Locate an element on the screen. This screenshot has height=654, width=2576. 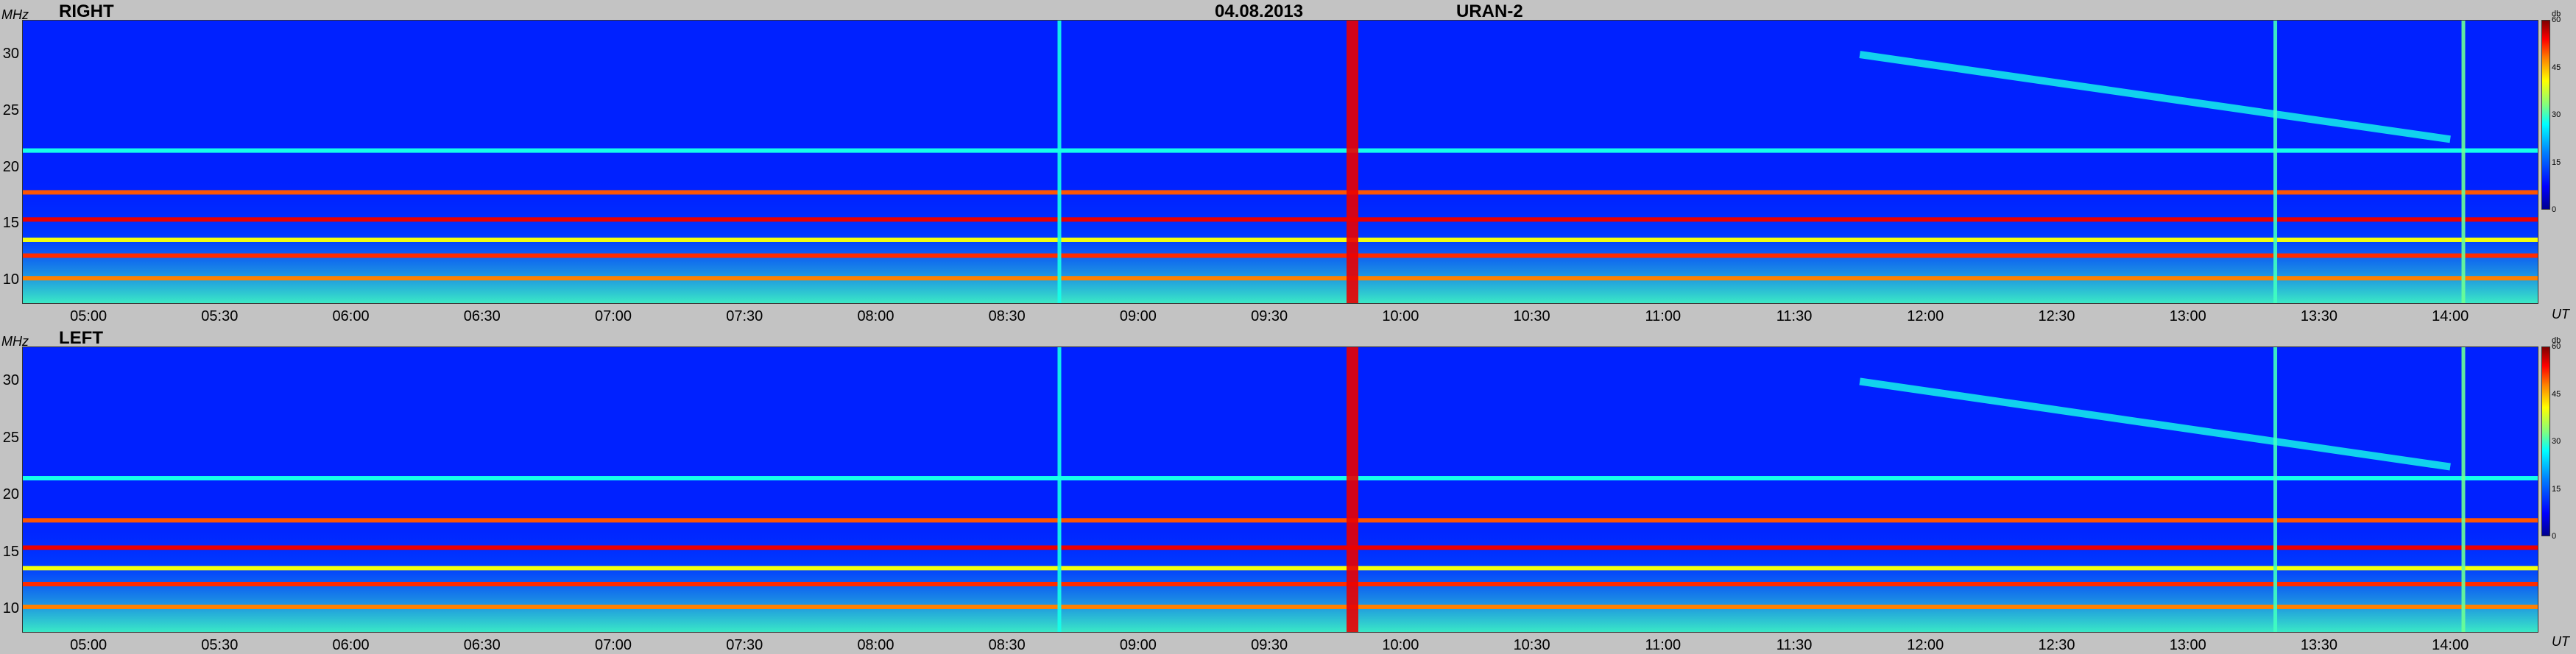
date-title: 04.08.2013 is located at coordinates (1259, 11).